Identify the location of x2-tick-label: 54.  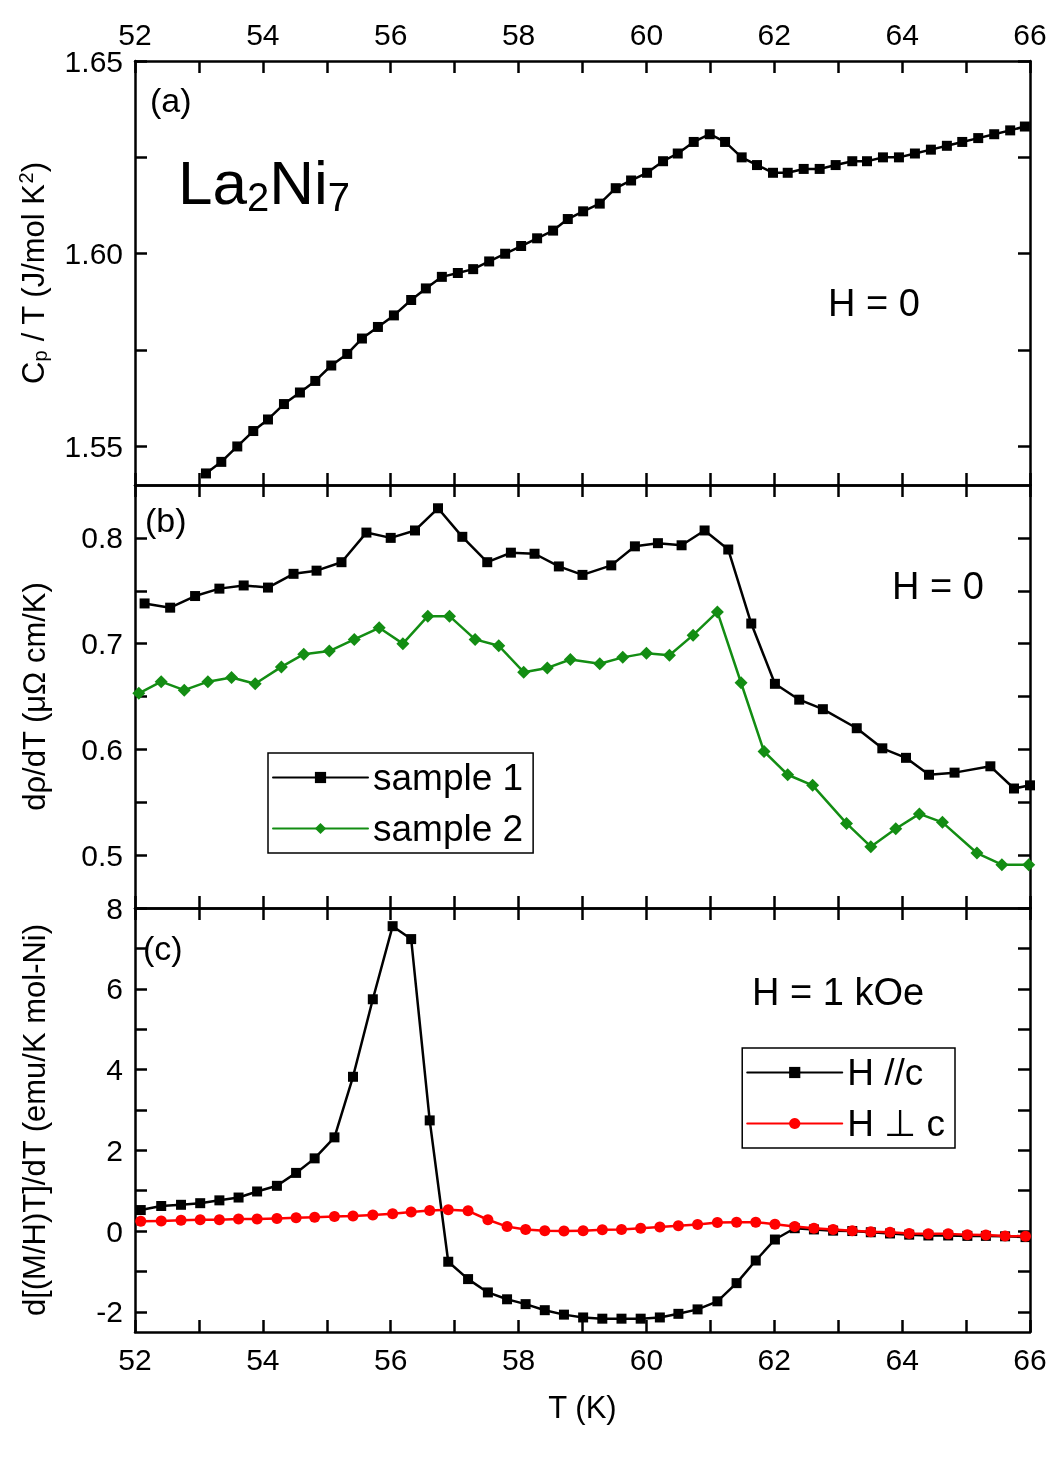
(263, 34).